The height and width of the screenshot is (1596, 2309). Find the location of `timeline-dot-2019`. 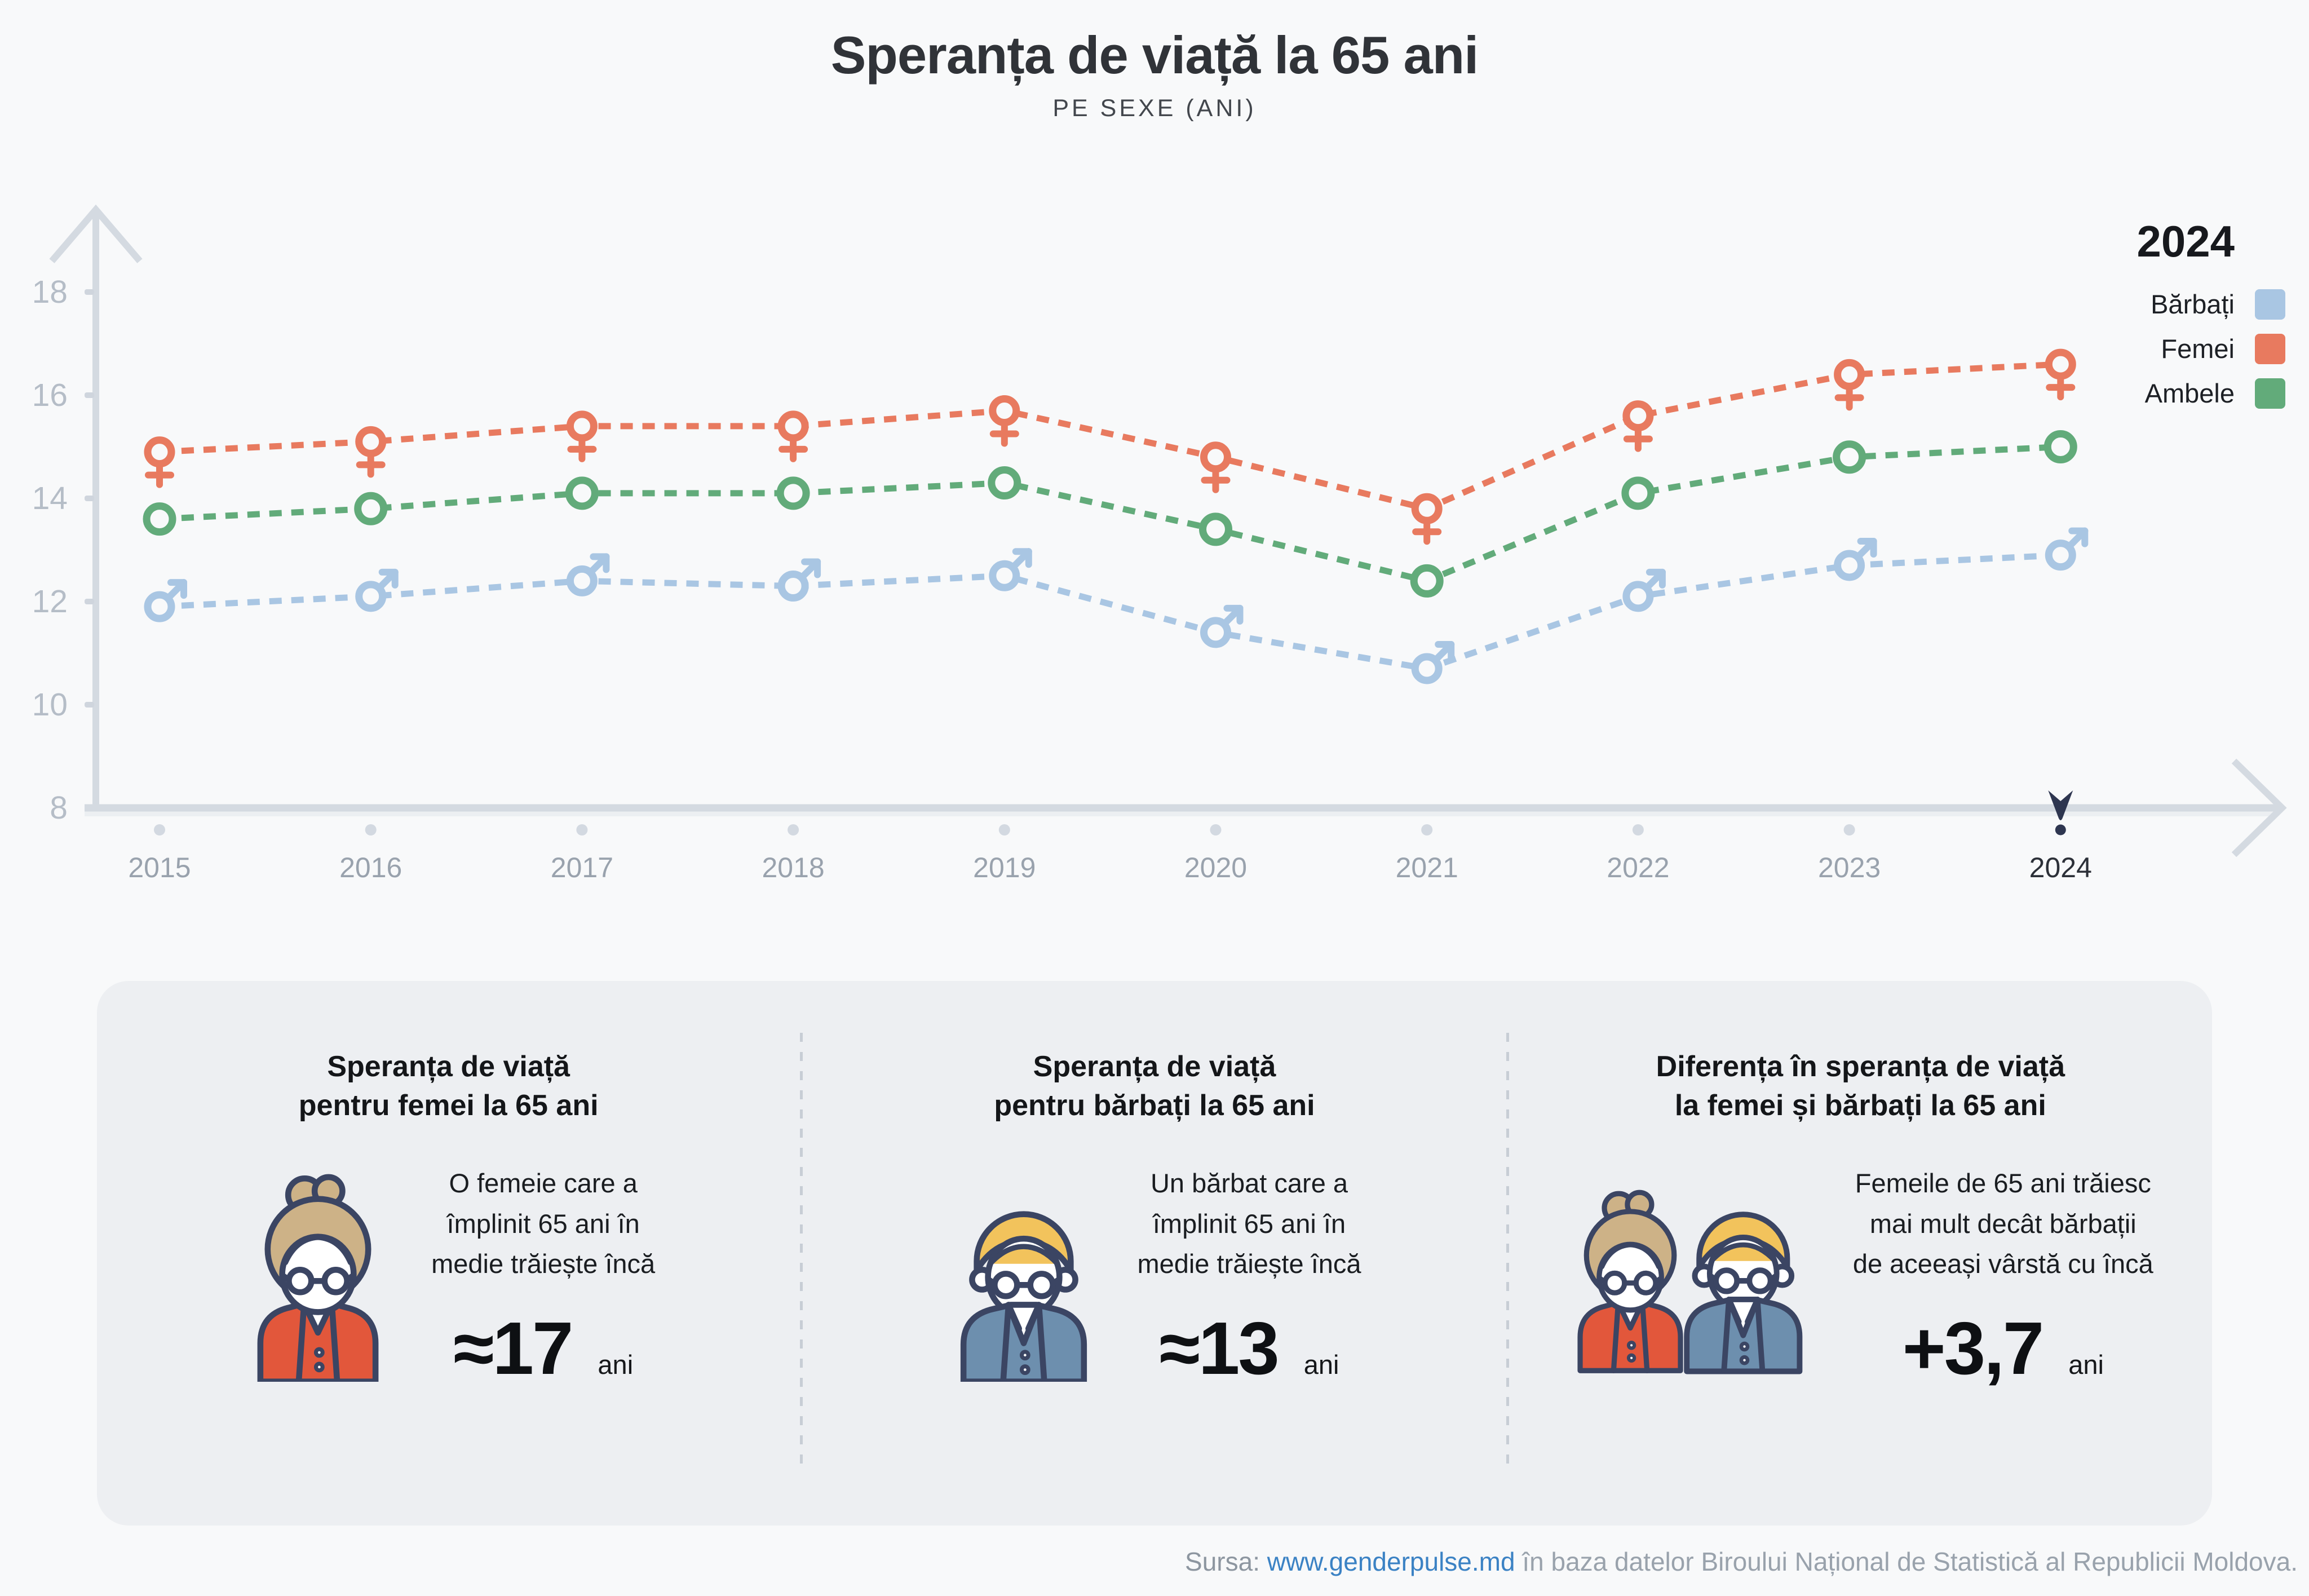

timeline-dot-2019 is located at coordinates (1004, 829).